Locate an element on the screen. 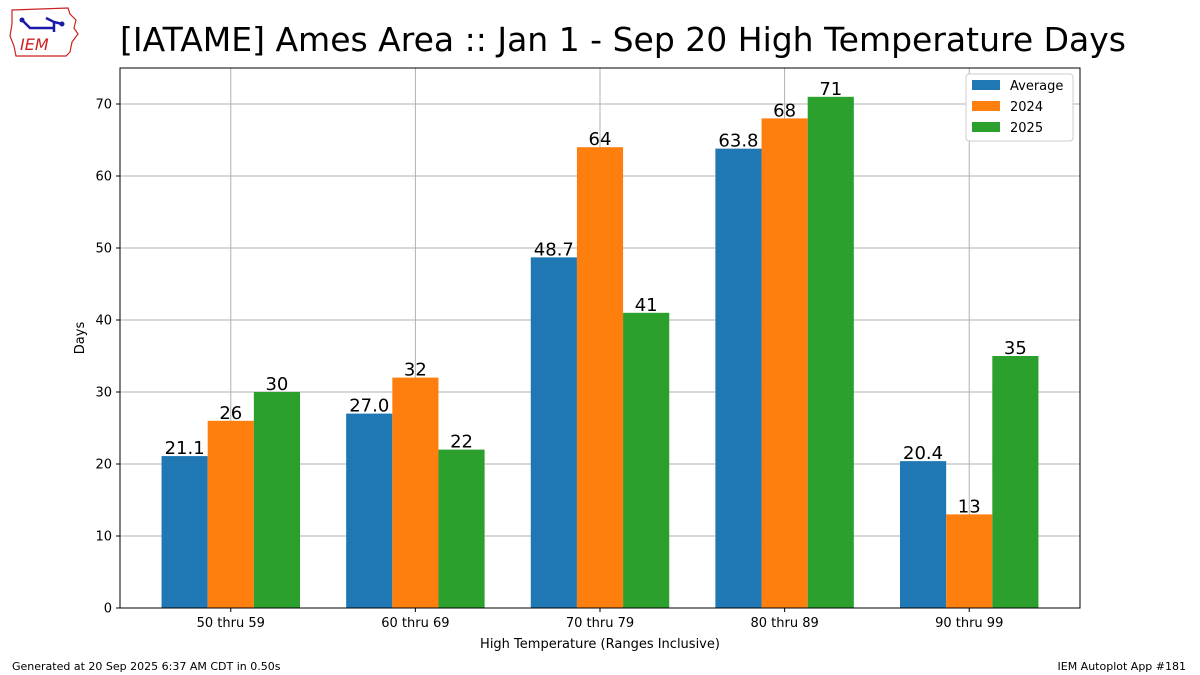 Image resolution: width=1200 pixels, height=675 pixels. logo-text: IEM is located at coordinates (34, 44).